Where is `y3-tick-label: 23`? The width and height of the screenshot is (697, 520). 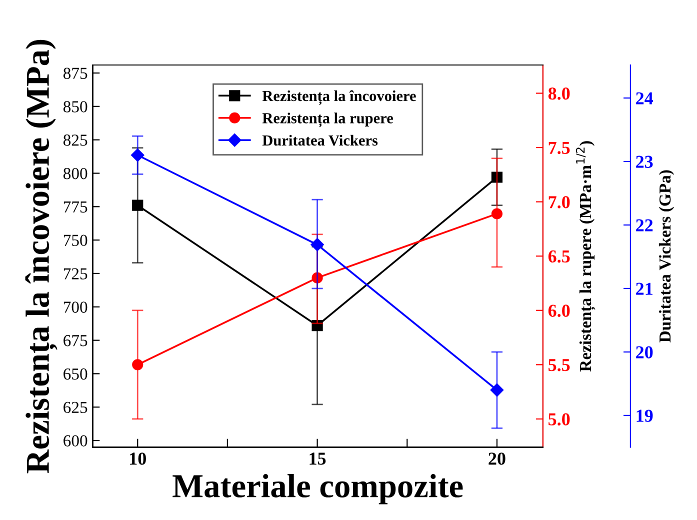 y3-tick-label: 23 is located at coordinates (644, 162).